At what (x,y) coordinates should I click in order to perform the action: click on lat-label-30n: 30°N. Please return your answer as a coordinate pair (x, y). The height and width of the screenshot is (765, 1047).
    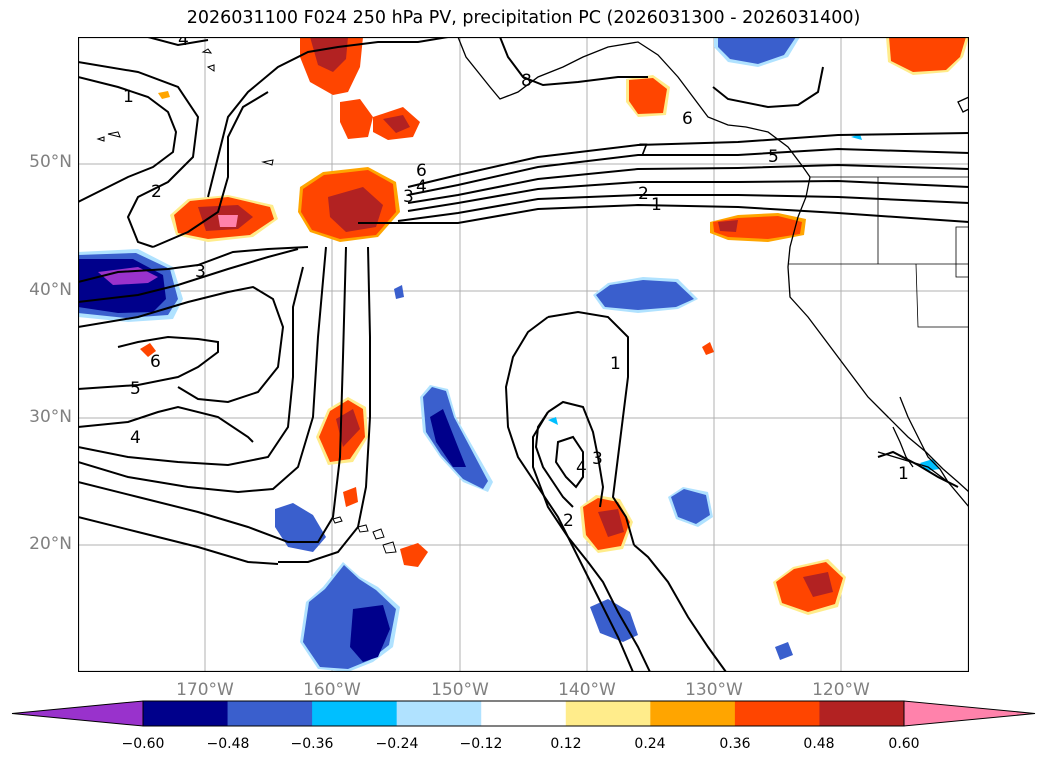
    Looking at the image, I should click on (50, 417).